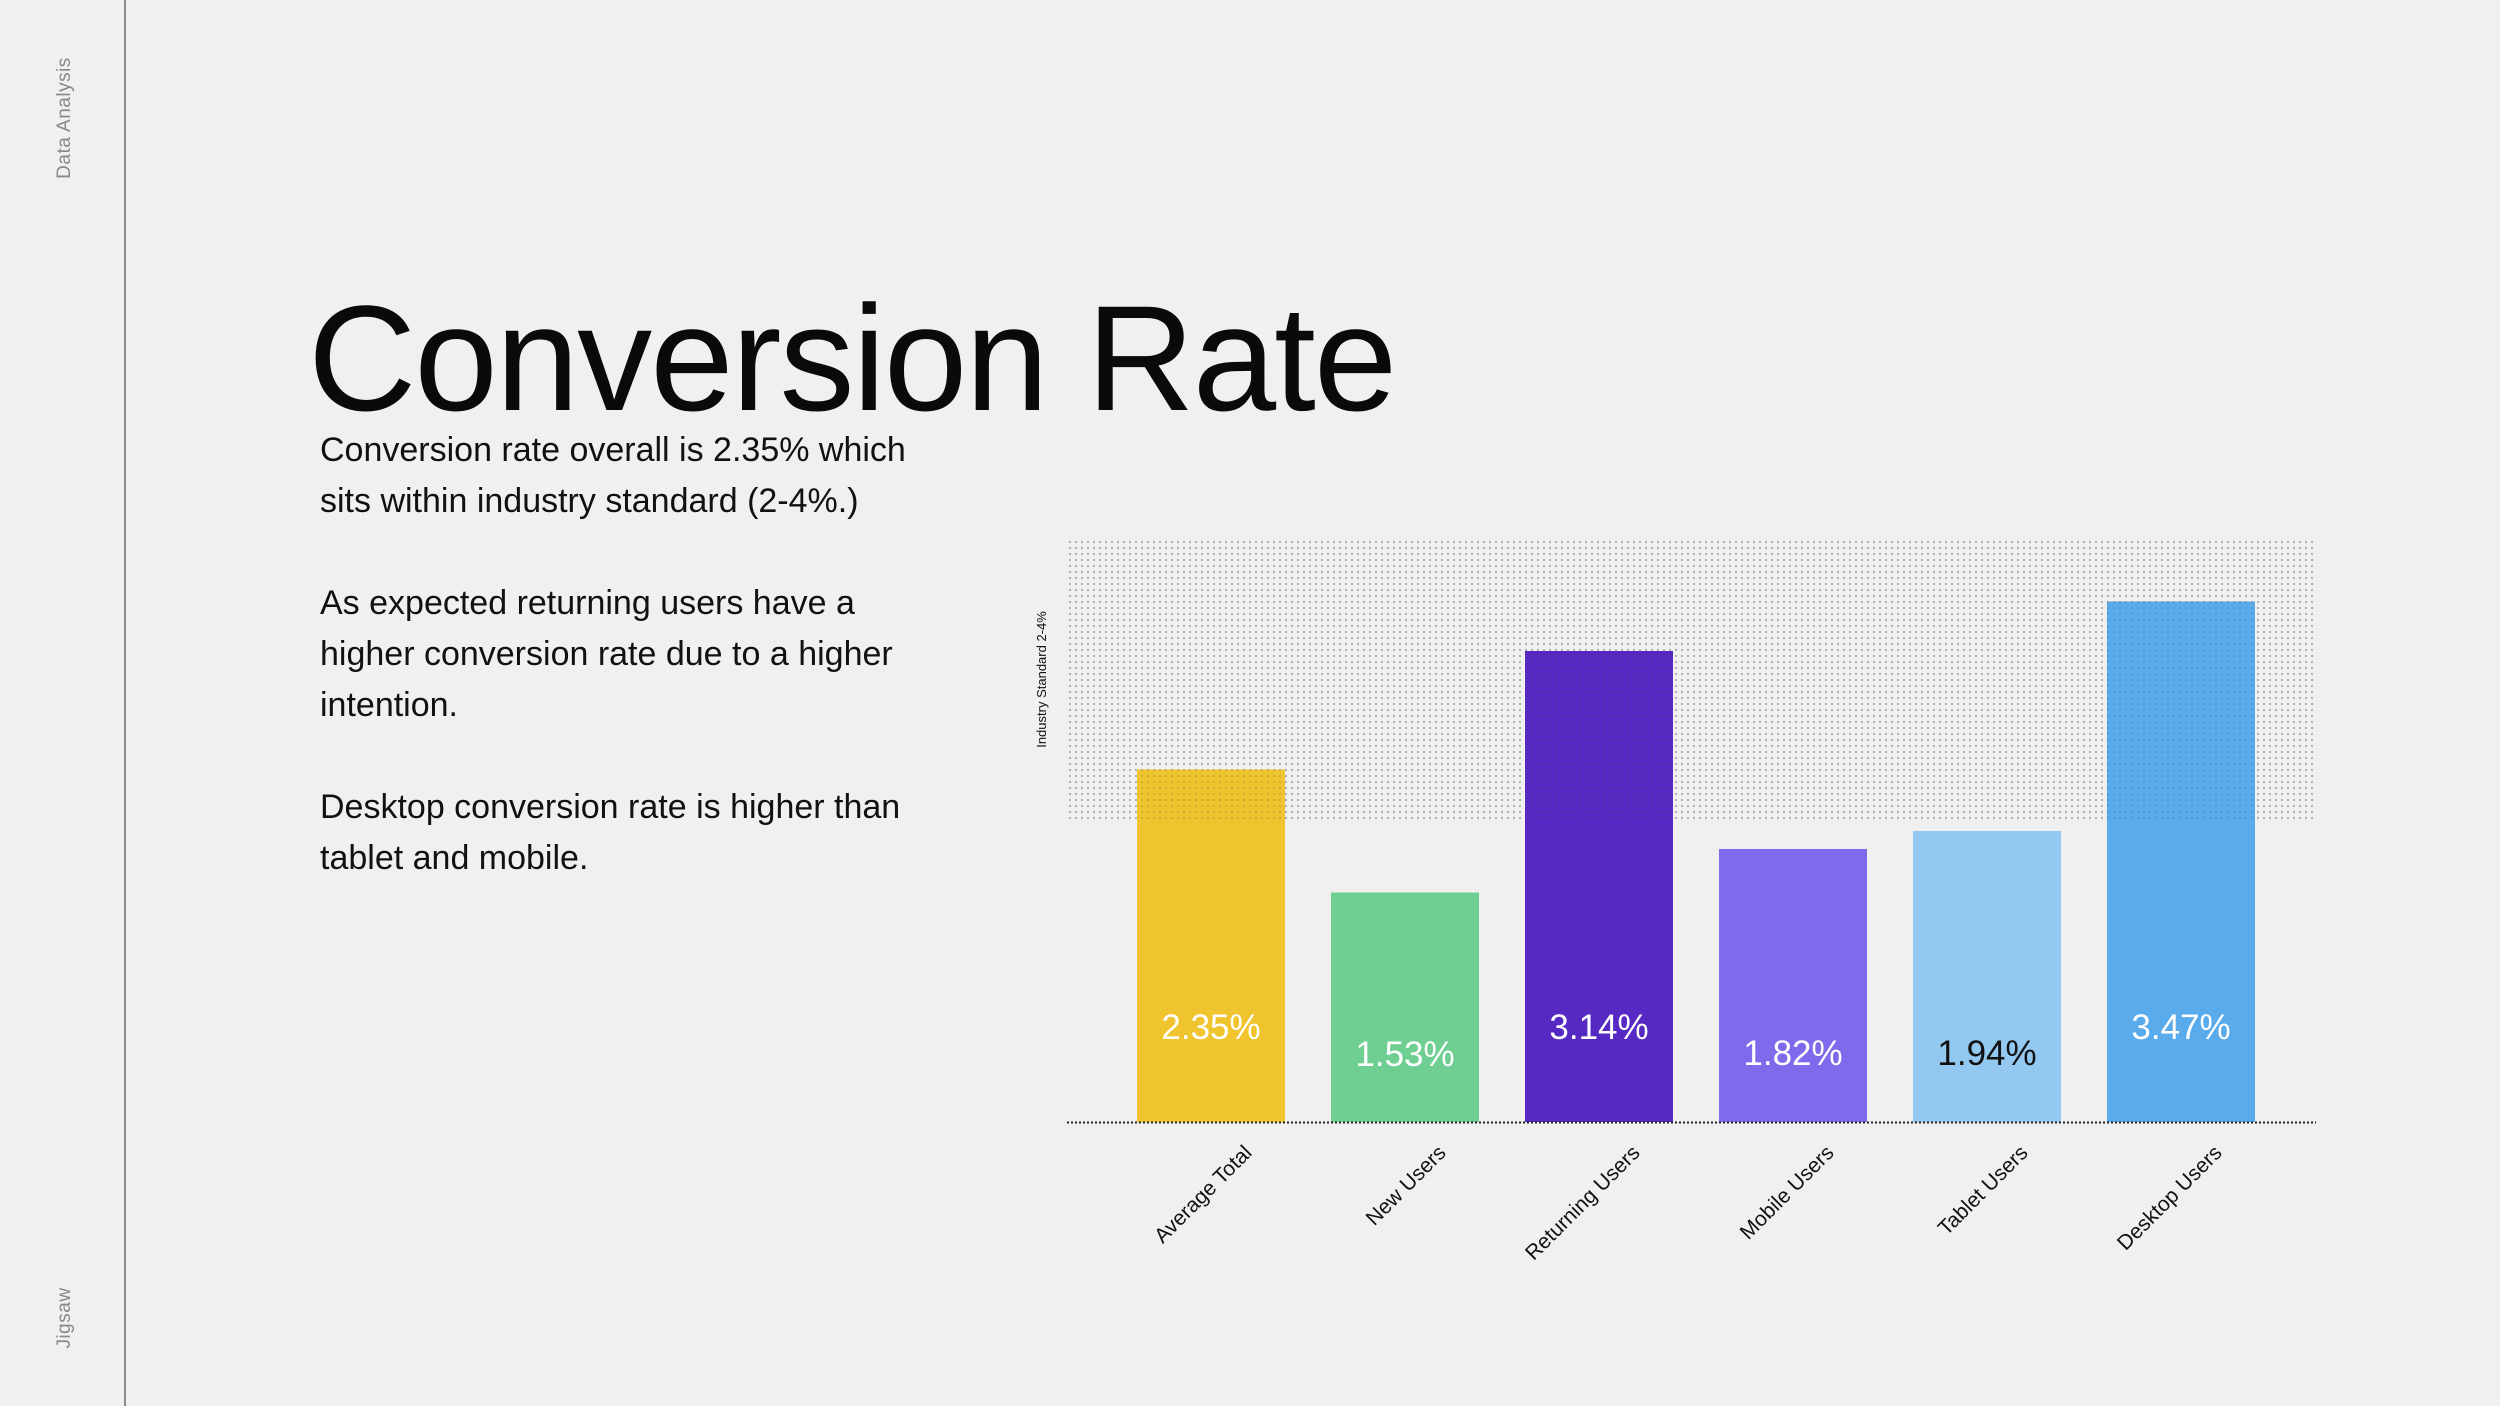  Describe the element at coordinates (1405, 1007) in the screenshot. I see `bar-new-users` at that location.